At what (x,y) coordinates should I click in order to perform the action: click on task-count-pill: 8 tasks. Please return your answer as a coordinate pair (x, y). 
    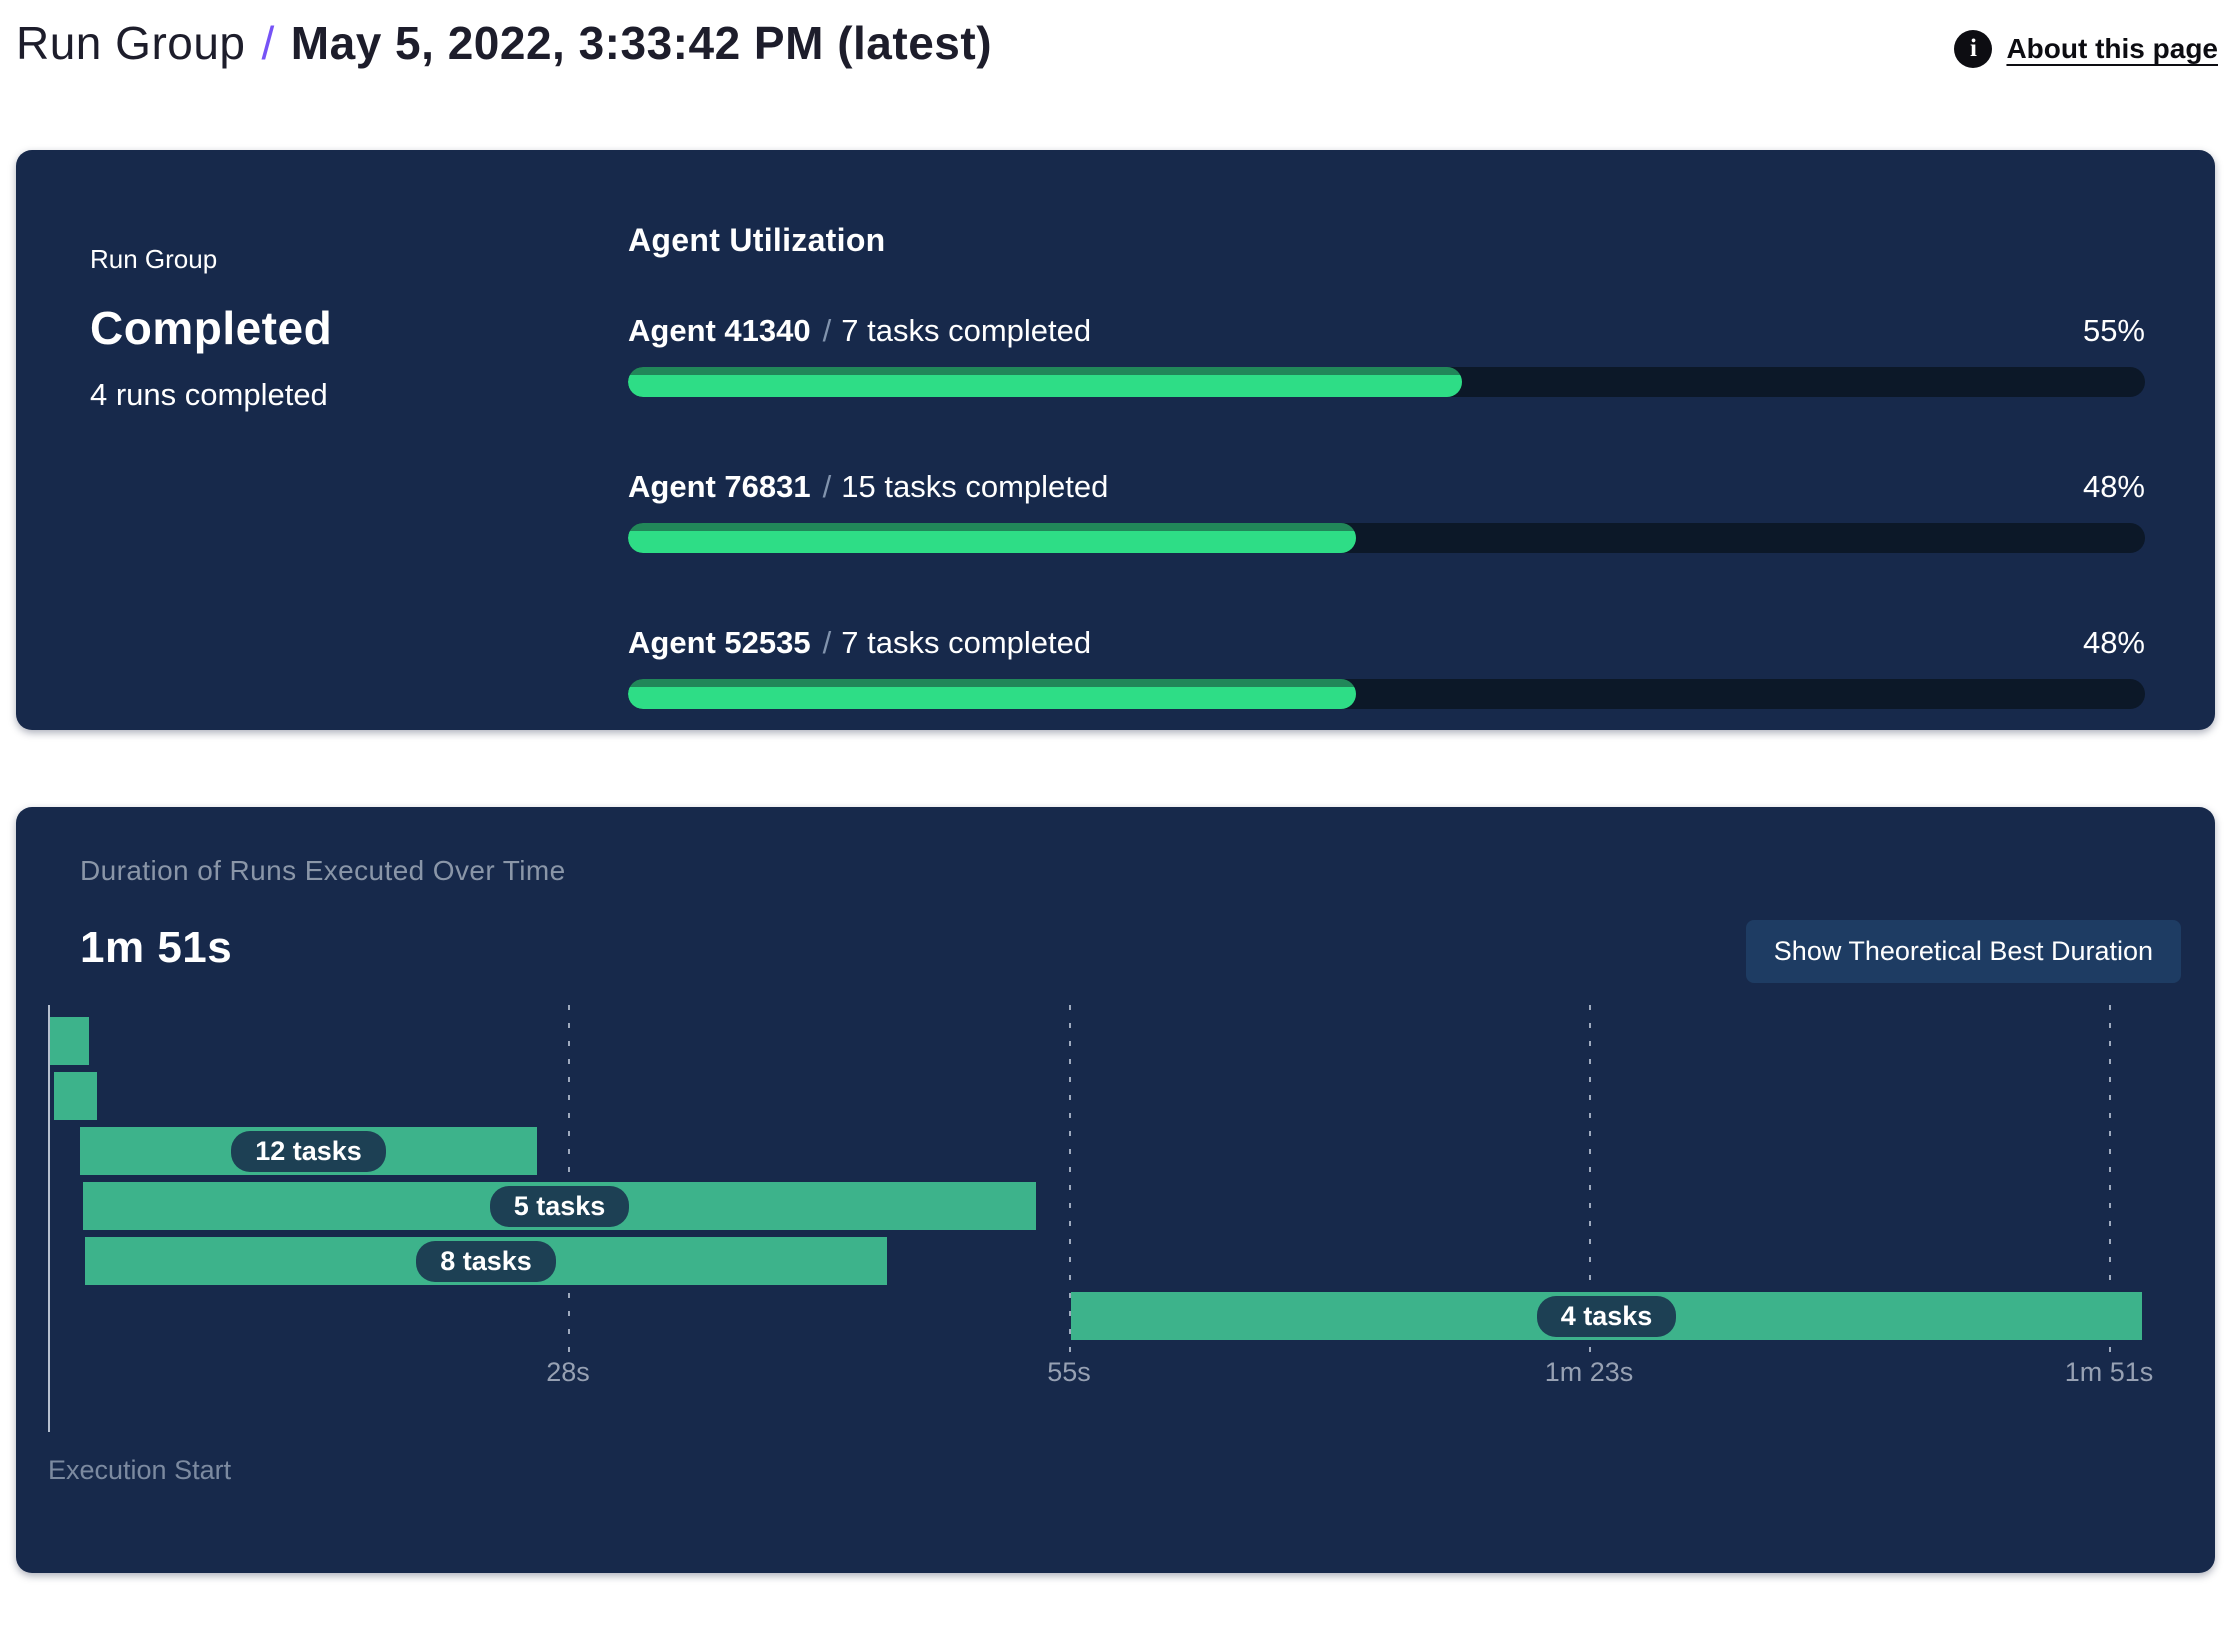
    Looking at the image, I should click on (486, 1261).